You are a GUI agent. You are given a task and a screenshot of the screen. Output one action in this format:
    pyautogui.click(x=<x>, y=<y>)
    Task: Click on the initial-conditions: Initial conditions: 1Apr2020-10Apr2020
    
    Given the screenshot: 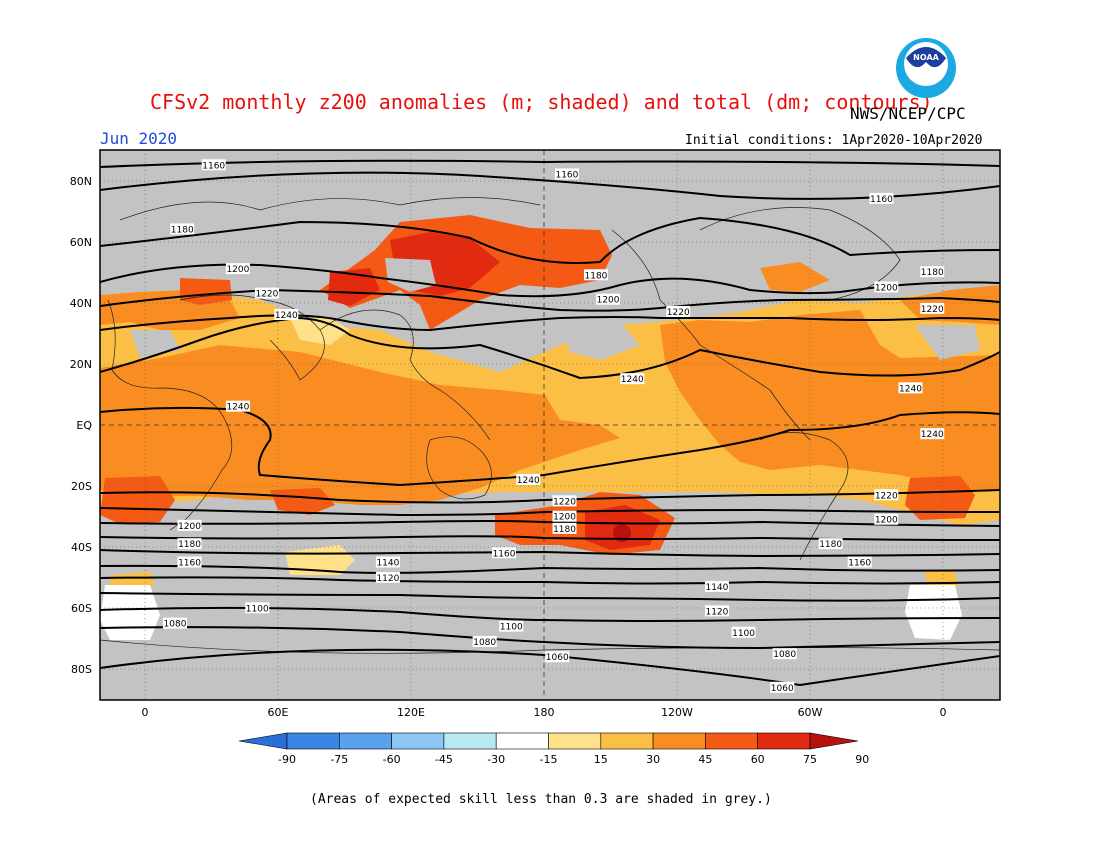 What is the action you would take?
    pyautogui.click(x=834, y=140)
    